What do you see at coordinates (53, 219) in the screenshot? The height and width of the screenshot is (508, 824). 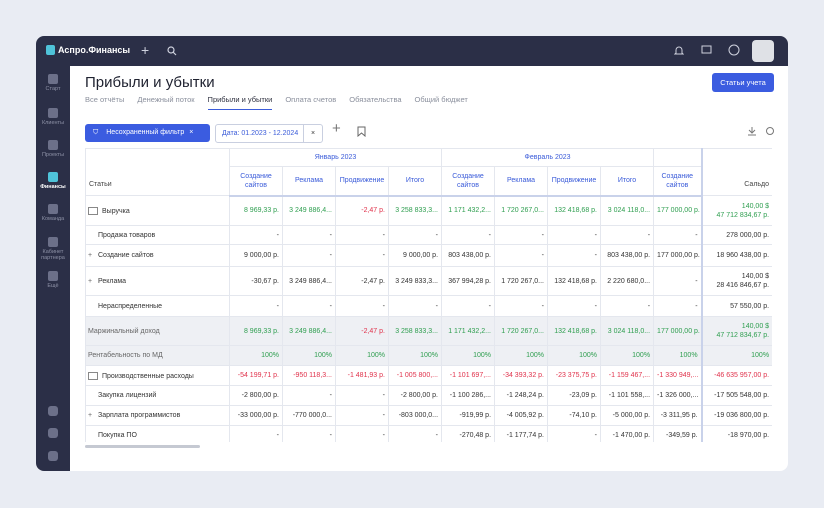 I see `sidebar-label: Команда` at bounding box center [53, 219].